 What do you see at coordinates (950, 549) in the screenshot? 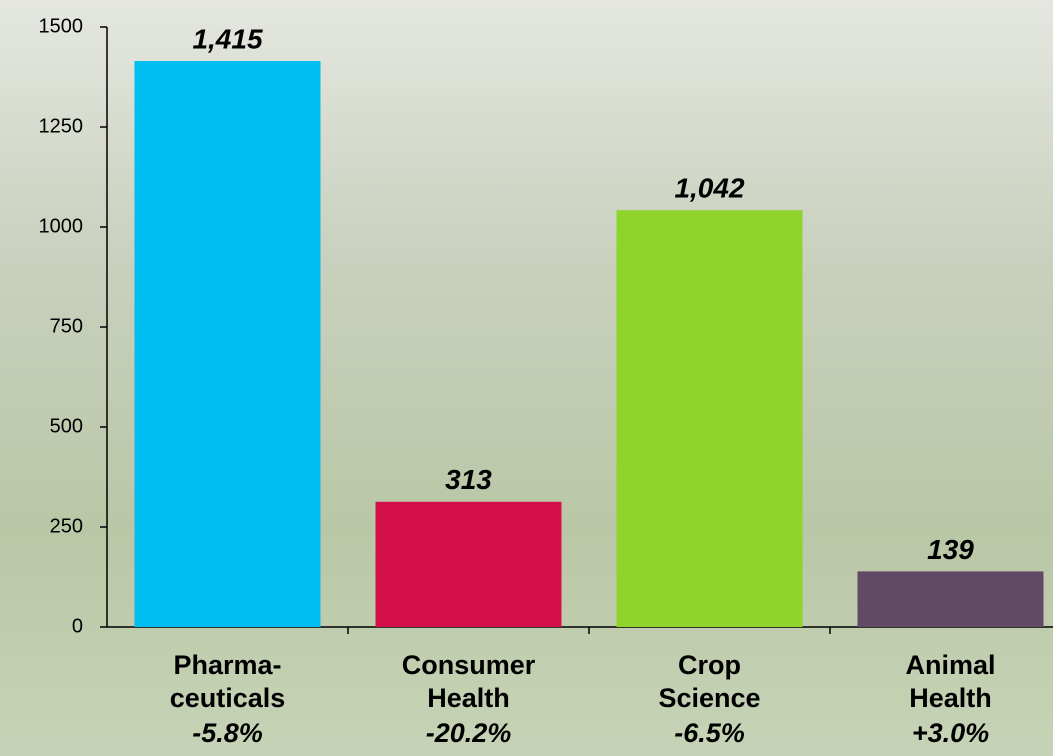
I see `value-label: 139` at bounding box center [950, 549].